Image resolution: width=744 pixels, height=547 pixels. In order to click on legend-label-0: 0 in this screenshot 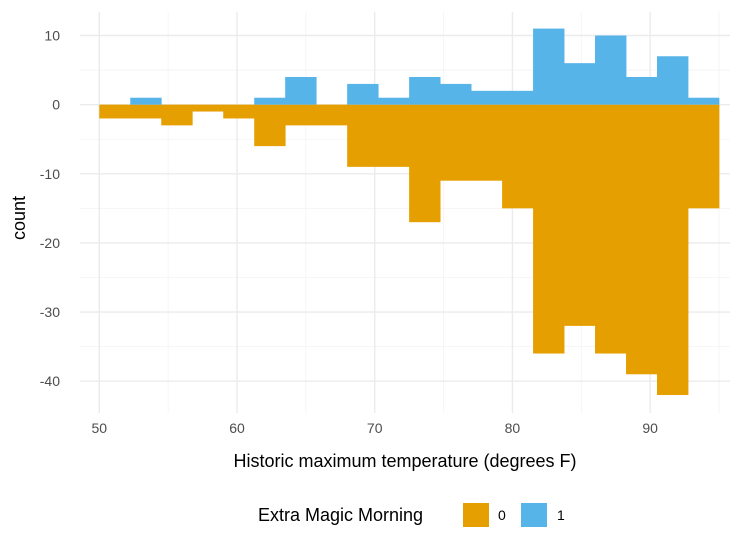, I will do `click(502, 515)`.